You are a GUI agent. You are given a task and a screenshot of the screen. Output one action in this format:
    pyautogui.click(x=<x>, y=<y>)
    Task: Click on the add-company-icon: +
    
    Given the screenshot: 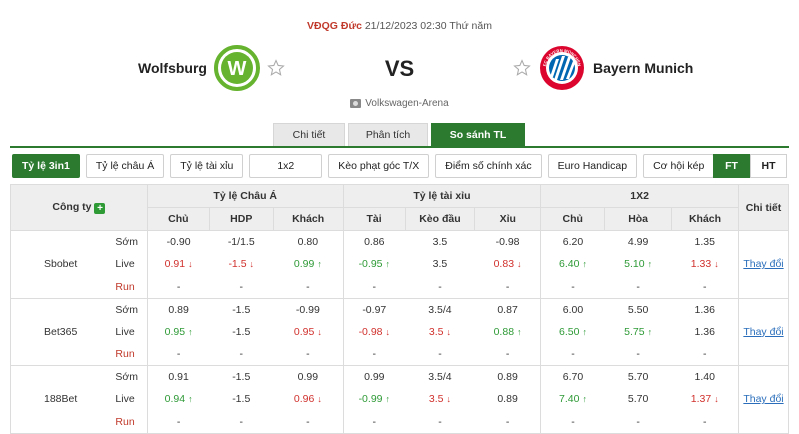 What is the action you would take?
    pyautogui.click(x=100, y=208)
    